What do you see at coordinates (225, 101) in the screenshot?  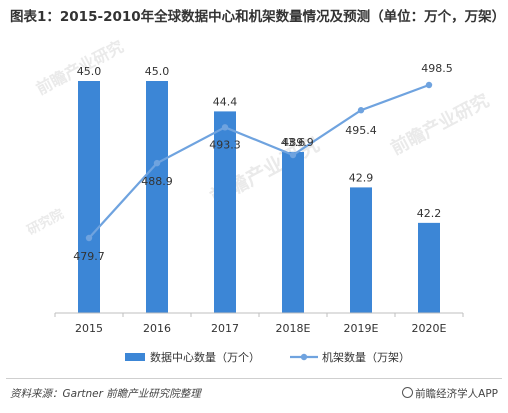 I see `bar-value-label: 44.4` at bounding box center [225, 101].